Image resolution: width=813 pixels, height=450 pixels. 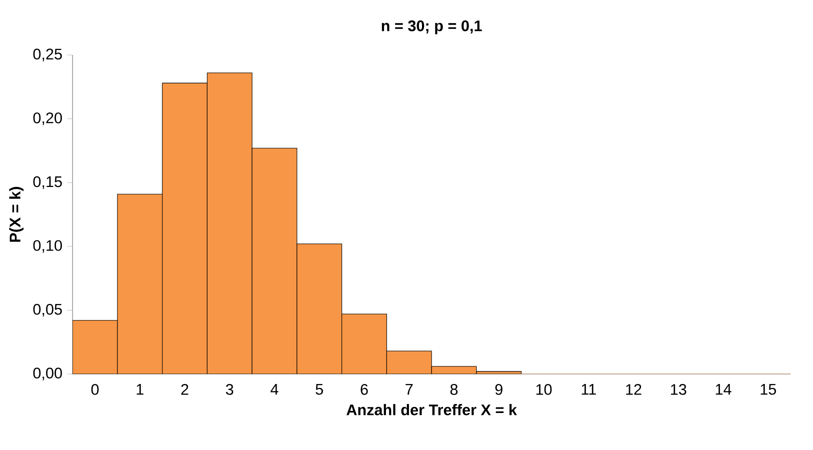 I want to click on x-tick-label: 10, so click(x=544, y=389).